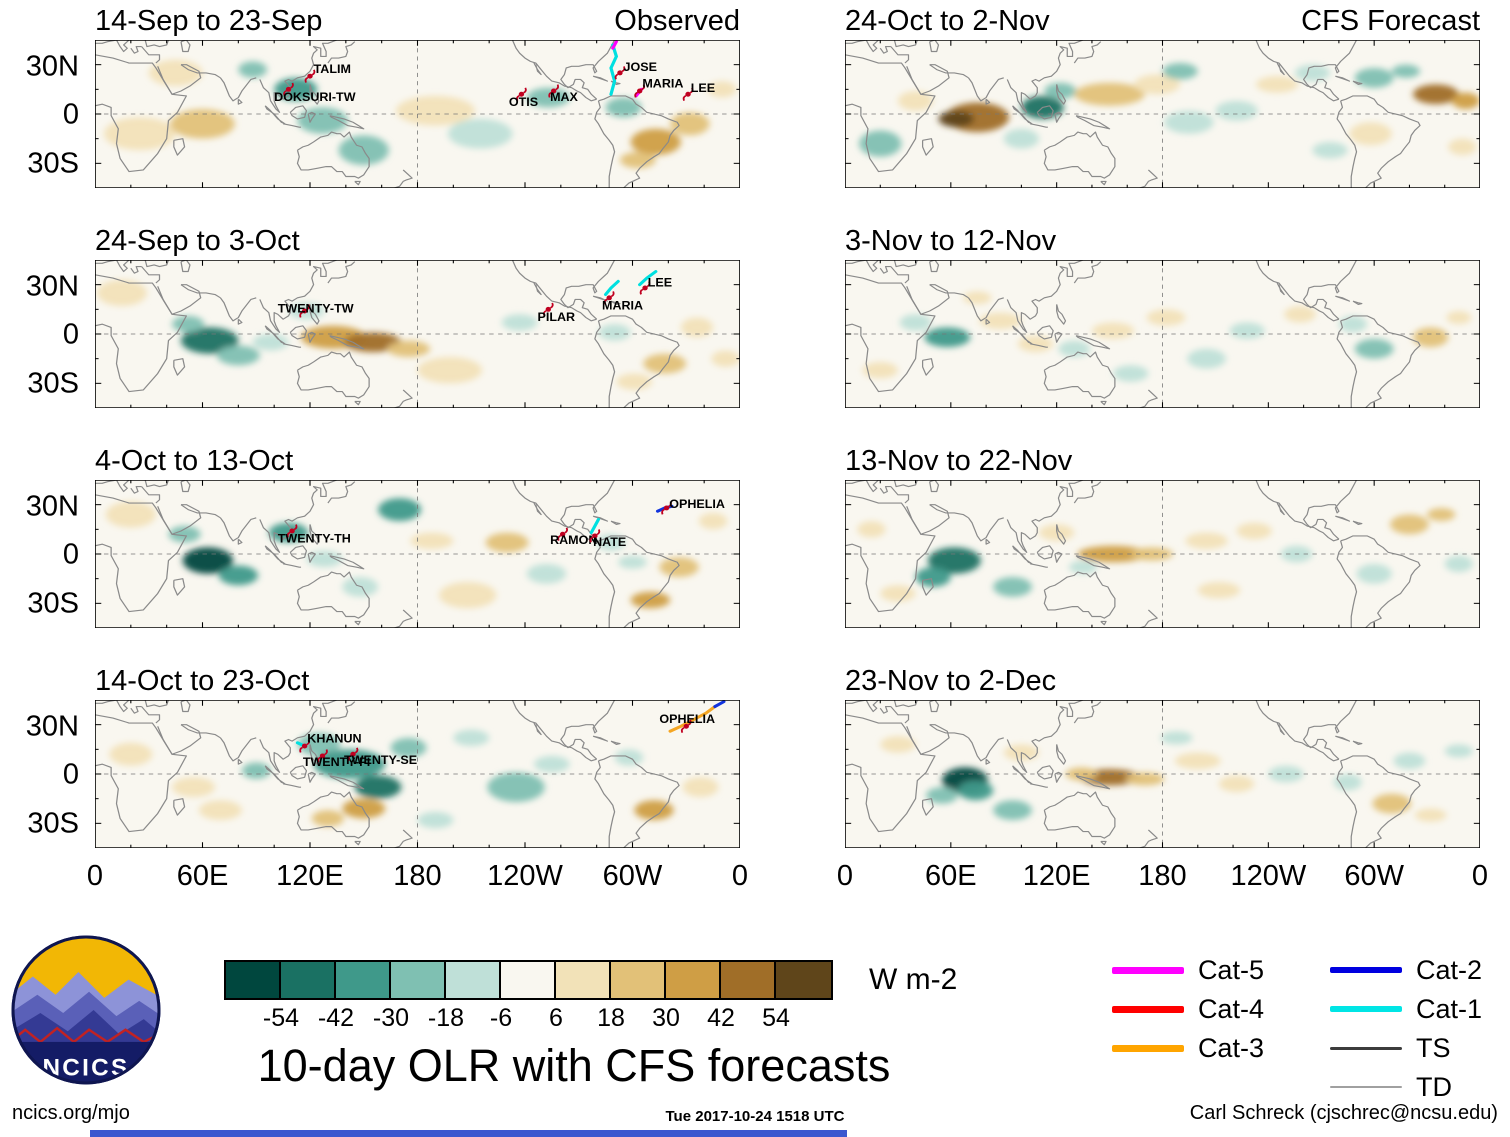  Describe the element at coordinates (1230, 1008) in the screenshot. I see `legend-label: Cat-4` at that location.